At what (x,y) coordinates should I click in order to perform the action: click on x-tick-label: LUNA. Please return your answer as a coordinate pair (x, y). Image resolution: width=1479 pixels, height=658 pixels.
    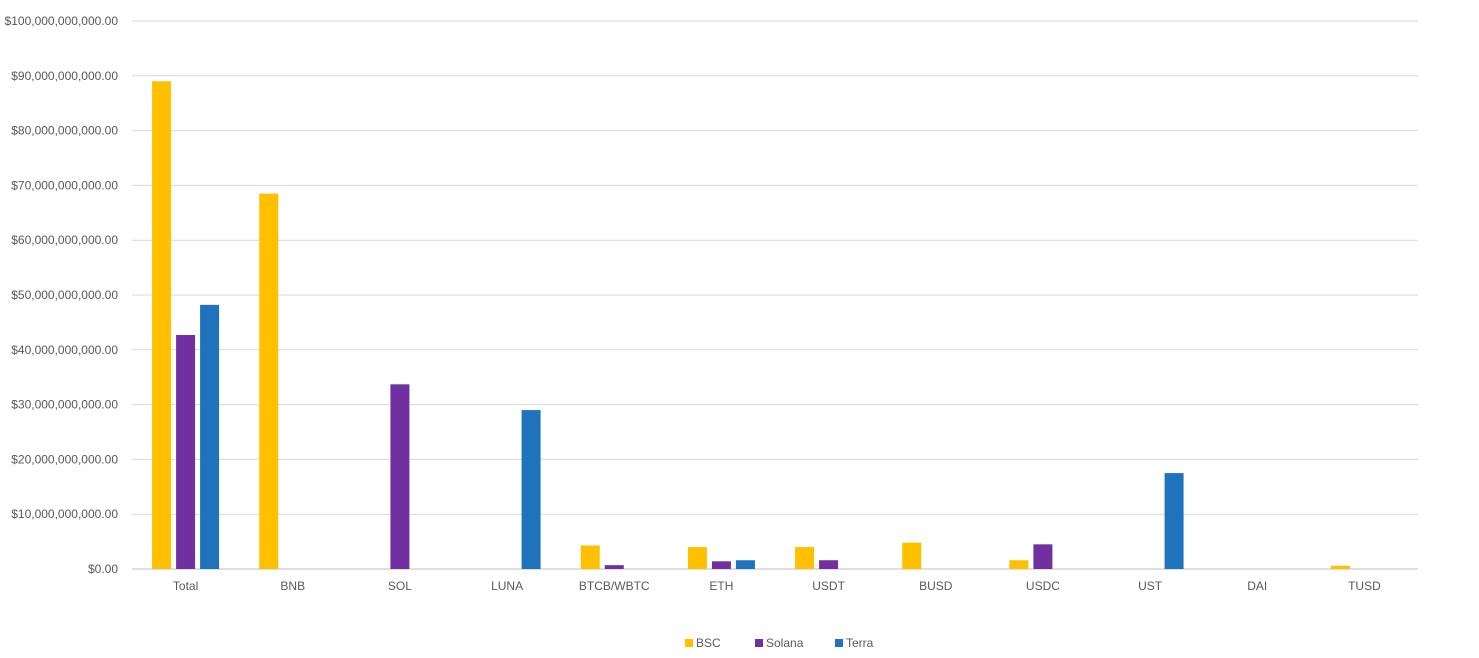
    Looking at the image, I should click on (507, 586).